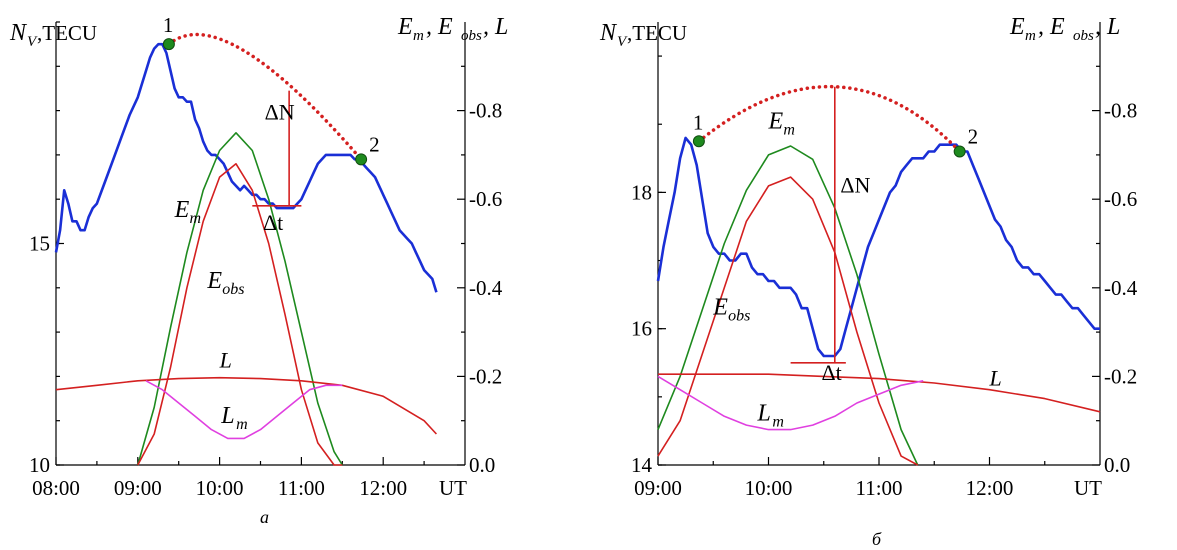 The image size is (1177, 550). What do you see at coordinates (642, 465) in the screenshot?
I see `left-tick-label: 14` at bounding box center [642, 465].